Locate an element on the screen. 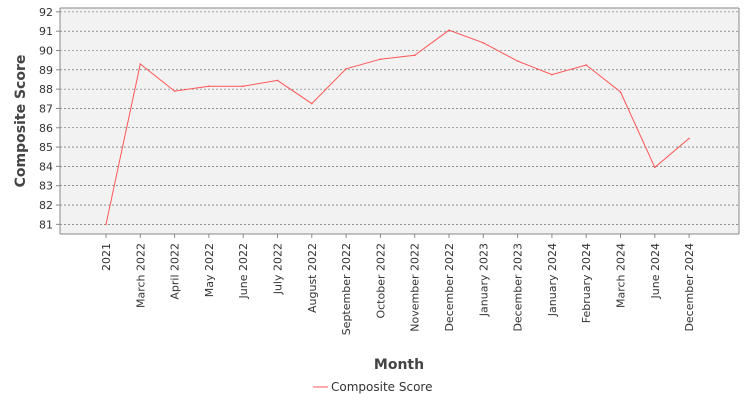 The width and height of the screenshot is (750, 400). x-tick-label: September 2022 is located at coordinates (346, 289).